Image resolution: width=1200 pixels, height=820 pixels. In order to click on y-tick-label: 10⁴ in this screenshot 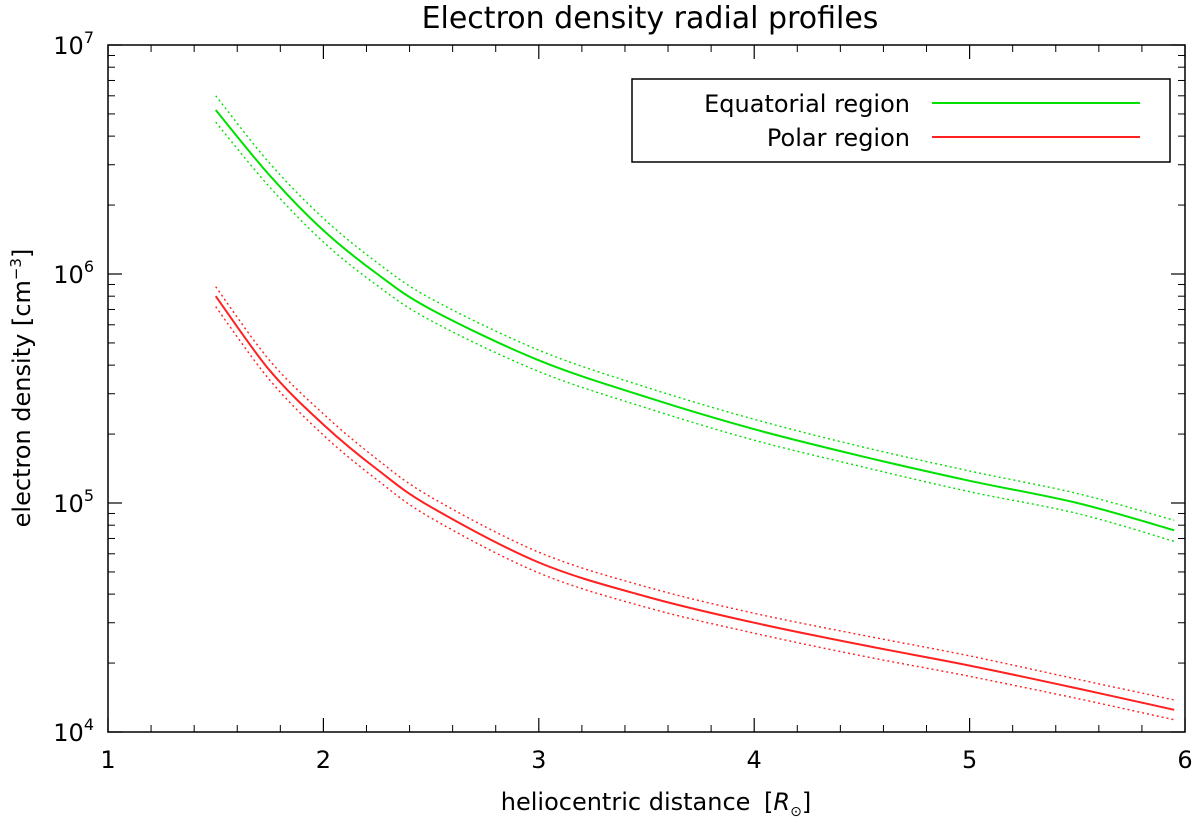, I will do `click(73, 731)`.